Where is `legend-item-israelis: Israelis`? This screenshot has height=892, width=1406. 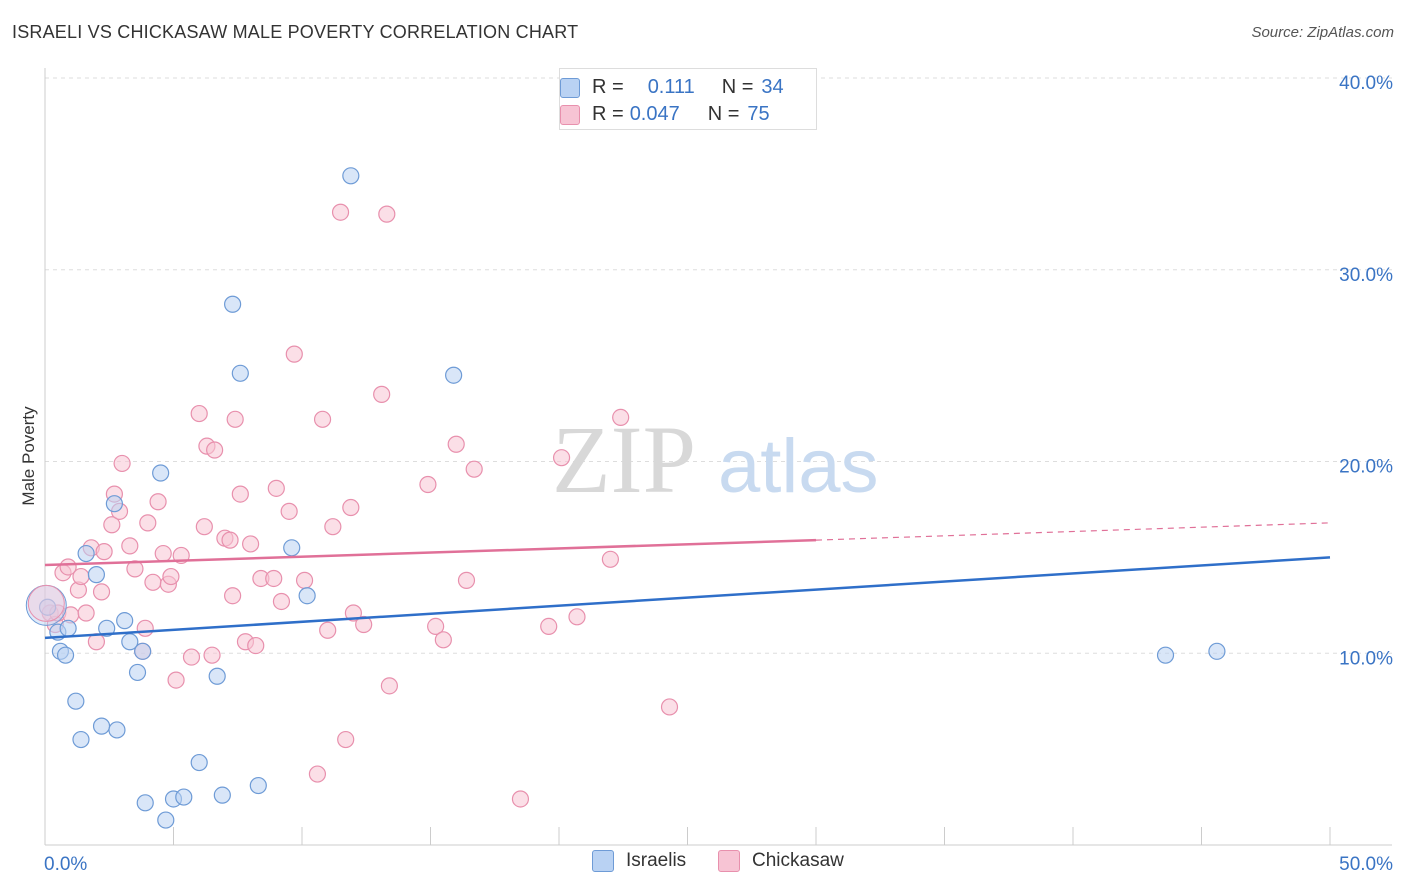 legend-item-israelis: Israelis is located at coordinates (639, 861).